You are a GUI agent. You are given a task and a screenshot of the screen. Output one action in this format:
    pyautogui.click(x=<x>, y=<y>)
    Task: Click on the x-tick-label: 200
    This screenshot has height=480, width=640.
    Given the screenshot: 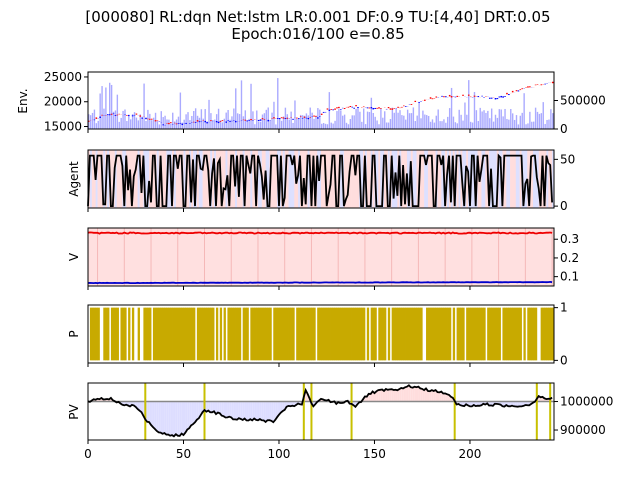 What is the action you would take?
    pyautogui.click(x=470, y=454)
    